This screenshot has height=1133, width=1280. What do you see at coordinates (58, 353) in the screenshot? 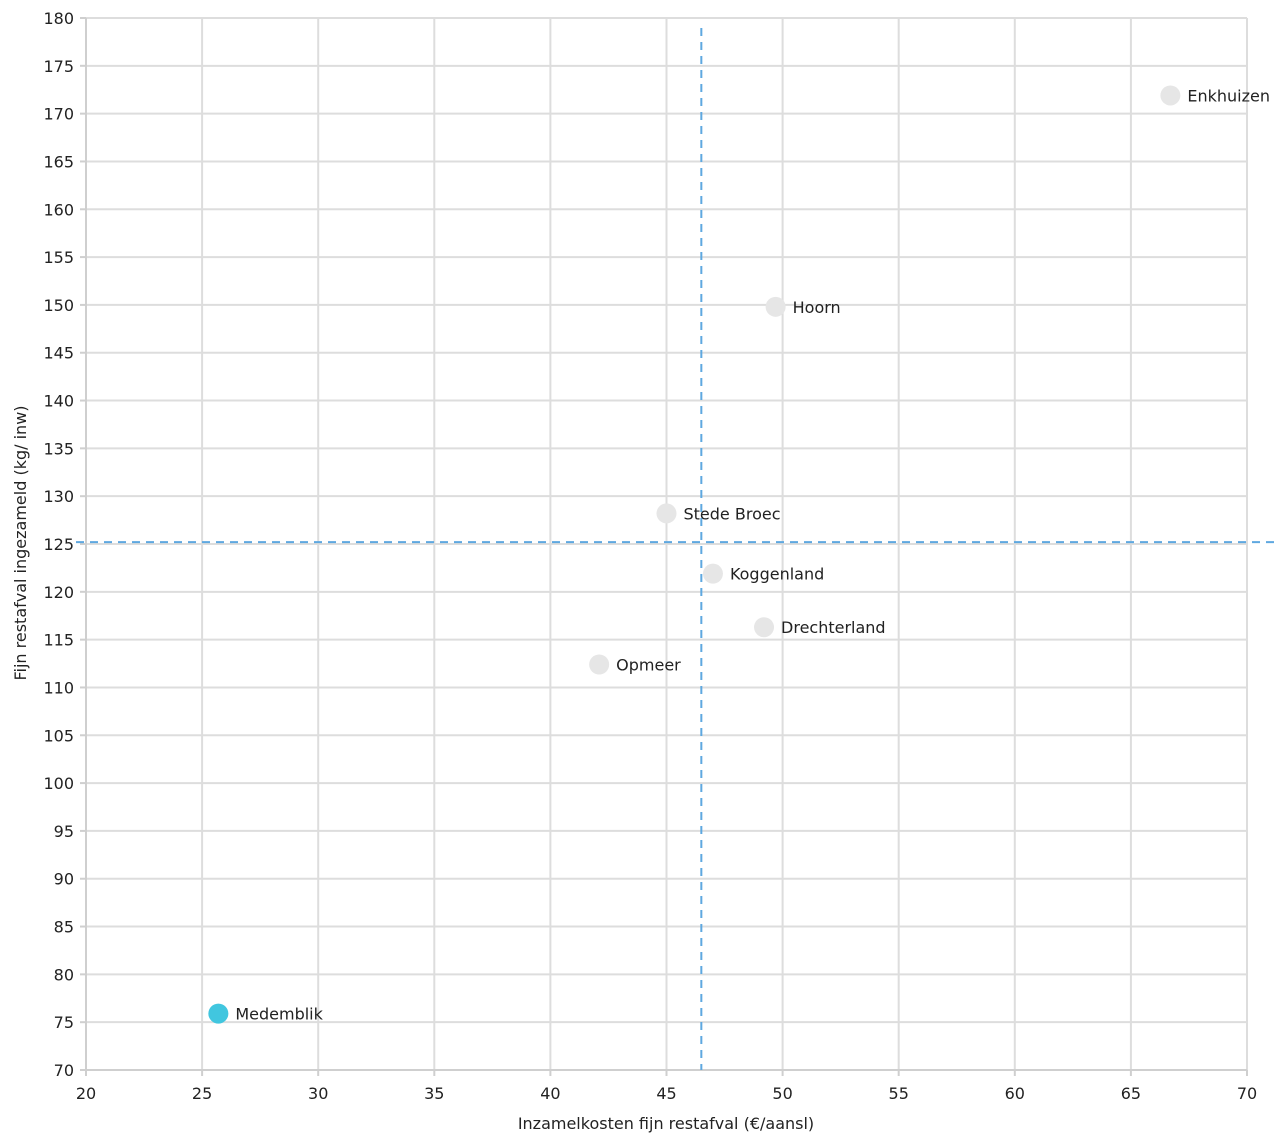
I see `y-tick-label: 145` at bounding box center [58, 353].